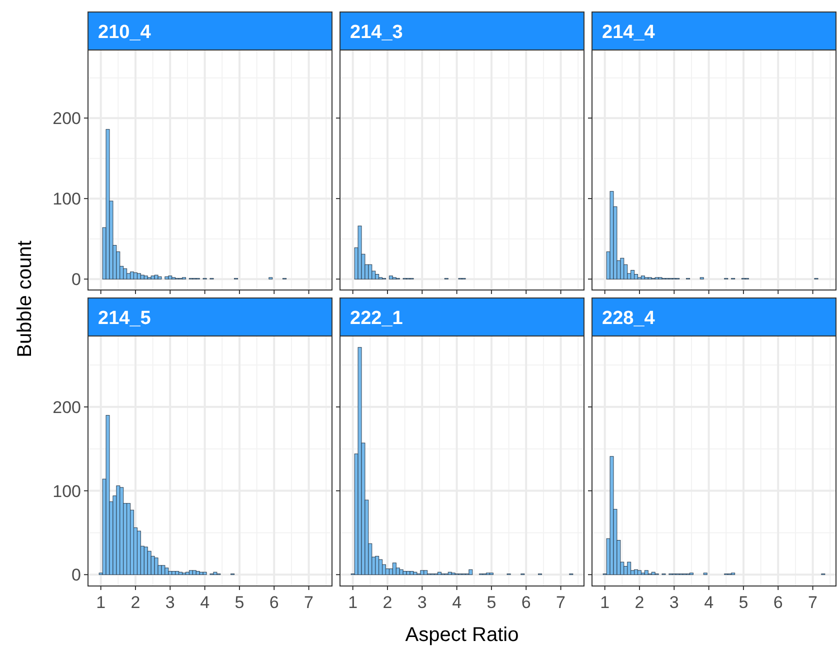  What do you see at coordinates (377, 318) in the screenshot?
I see `chart-title: 222_1` at bounding box center [377, 318].